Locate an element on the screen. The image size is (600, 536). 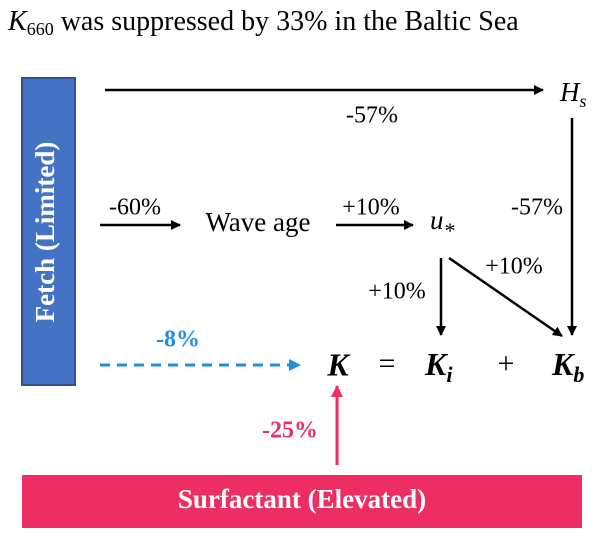
kb-symbol: K is located at coordinates (563, 364).